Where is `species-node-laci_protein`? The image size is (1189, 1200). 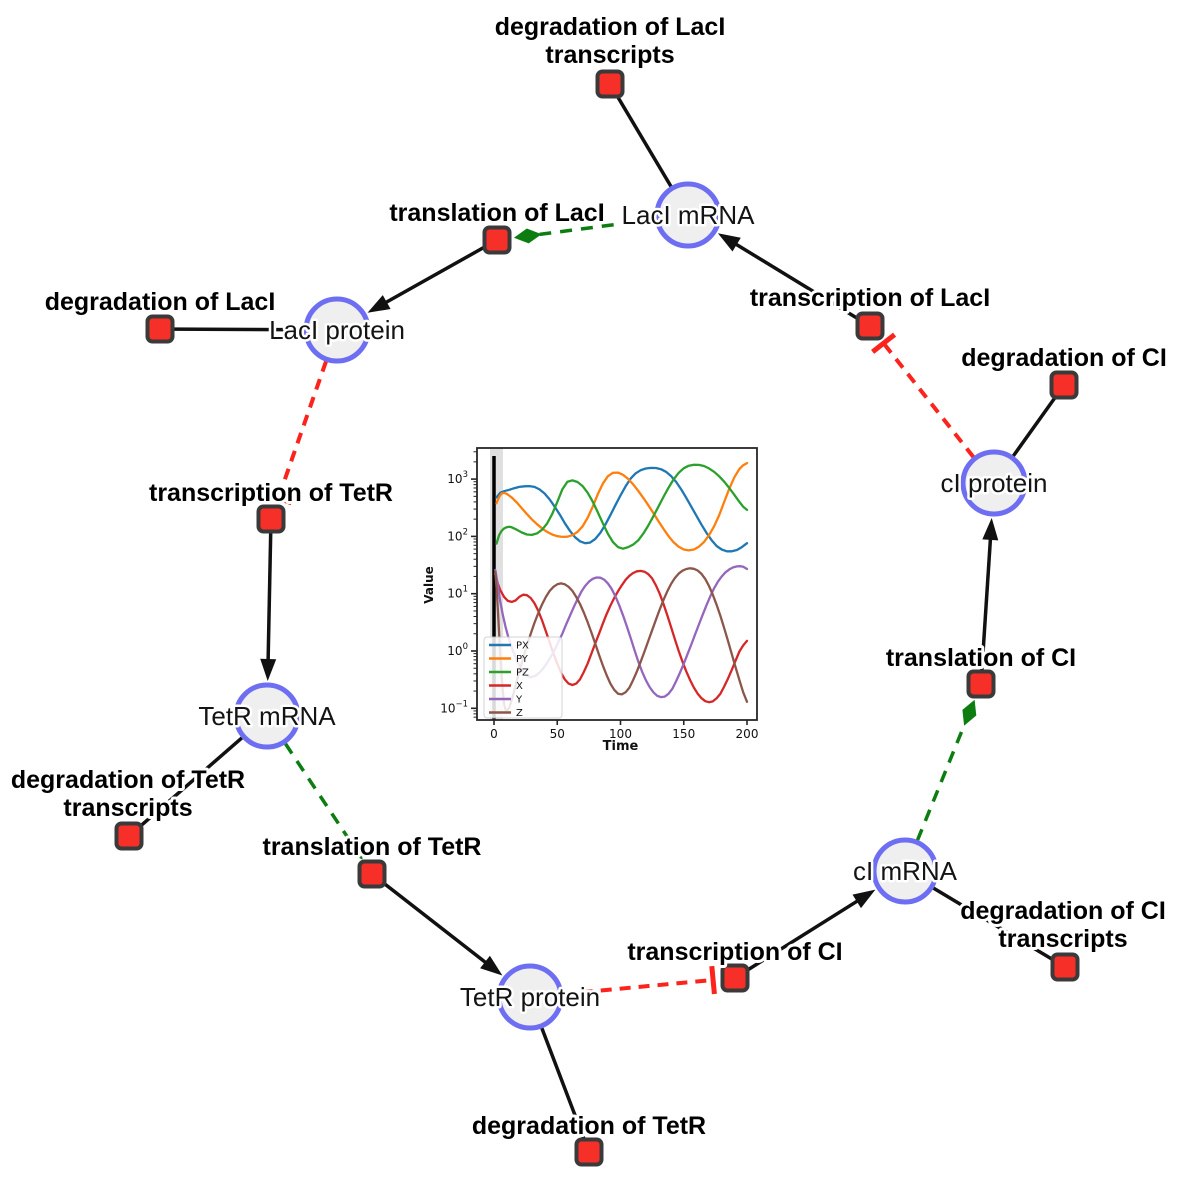
species-node-laci_protein is located at coordinates (337, 330).